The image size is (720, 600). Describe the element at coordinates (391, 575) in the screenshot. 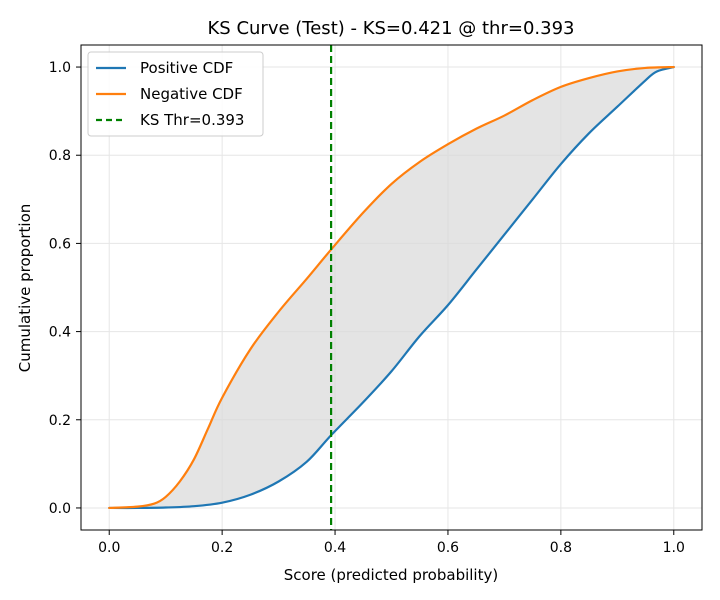

I see `x-axis-label: Score (predicted probability)` at that location.